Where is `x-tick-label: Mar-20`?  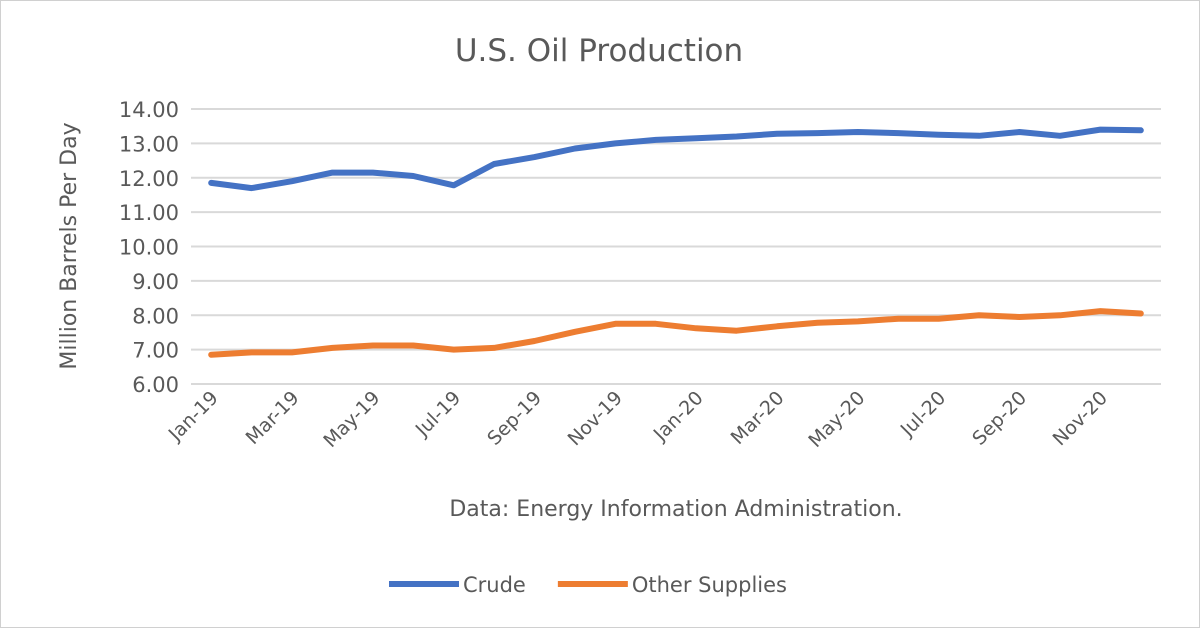 x-tick-label: Mar-20 is located at coordinates (758, 418).